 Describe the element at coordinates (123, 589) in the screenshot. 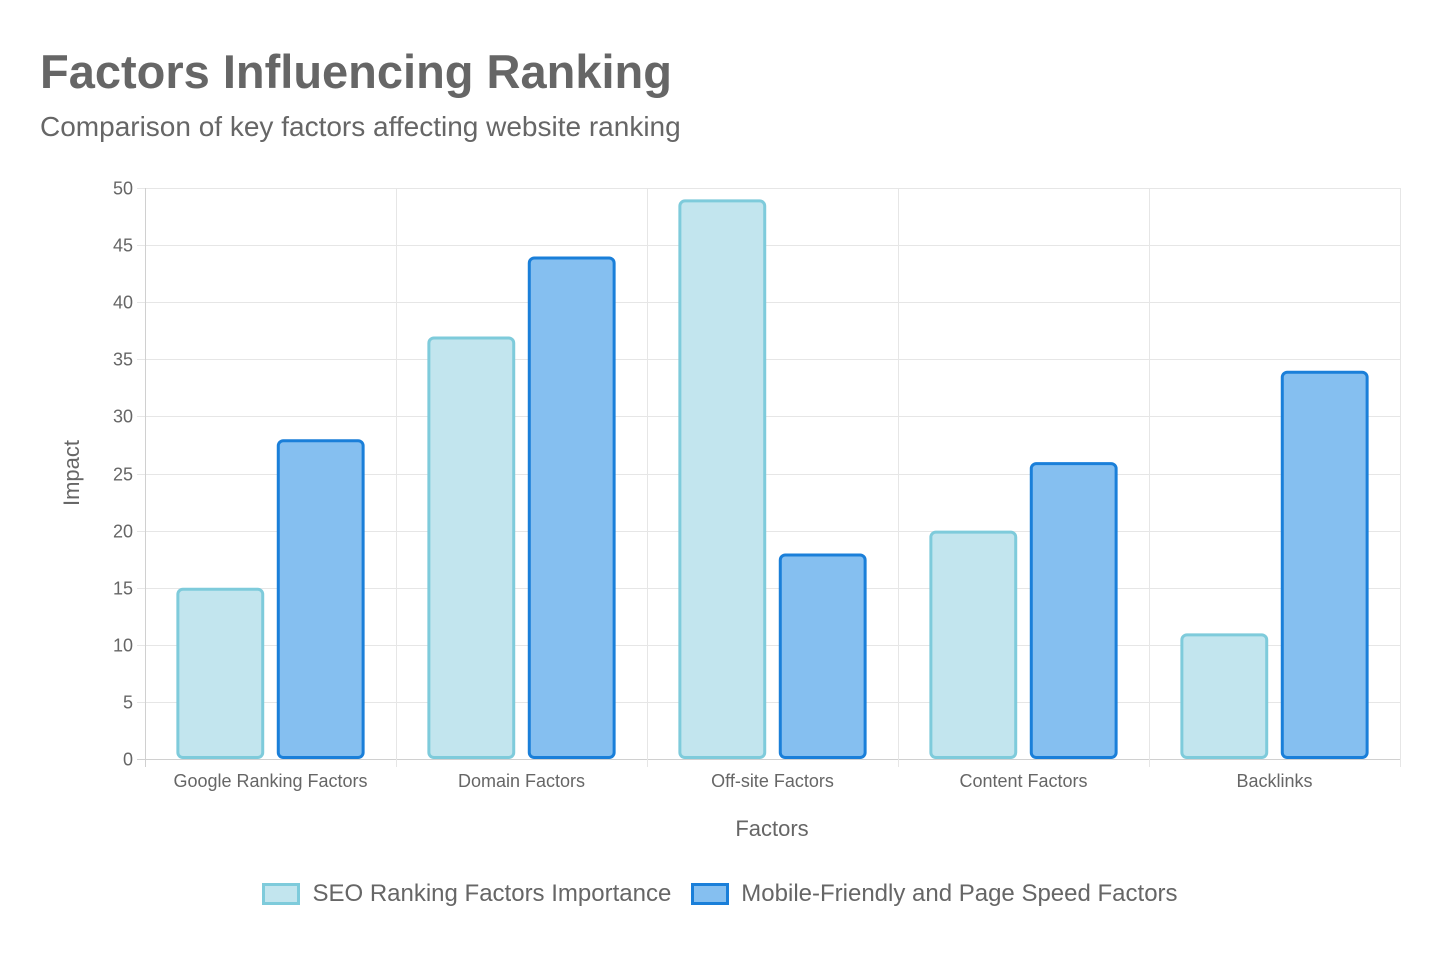

I see `y-tick-label: 15` at that location.